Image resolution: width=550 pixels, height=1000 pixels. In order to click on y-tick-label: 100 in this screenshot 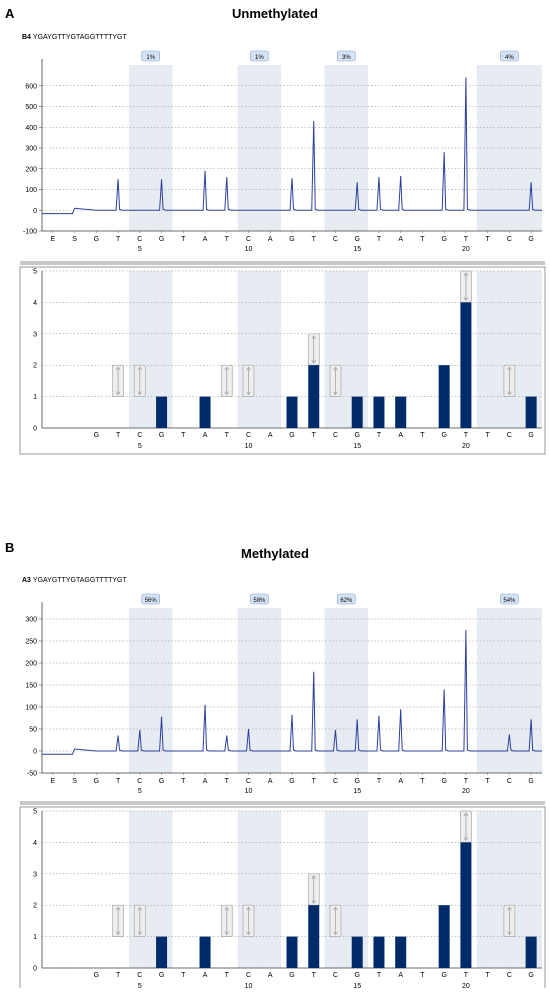, I will do `click(31, 708)`.